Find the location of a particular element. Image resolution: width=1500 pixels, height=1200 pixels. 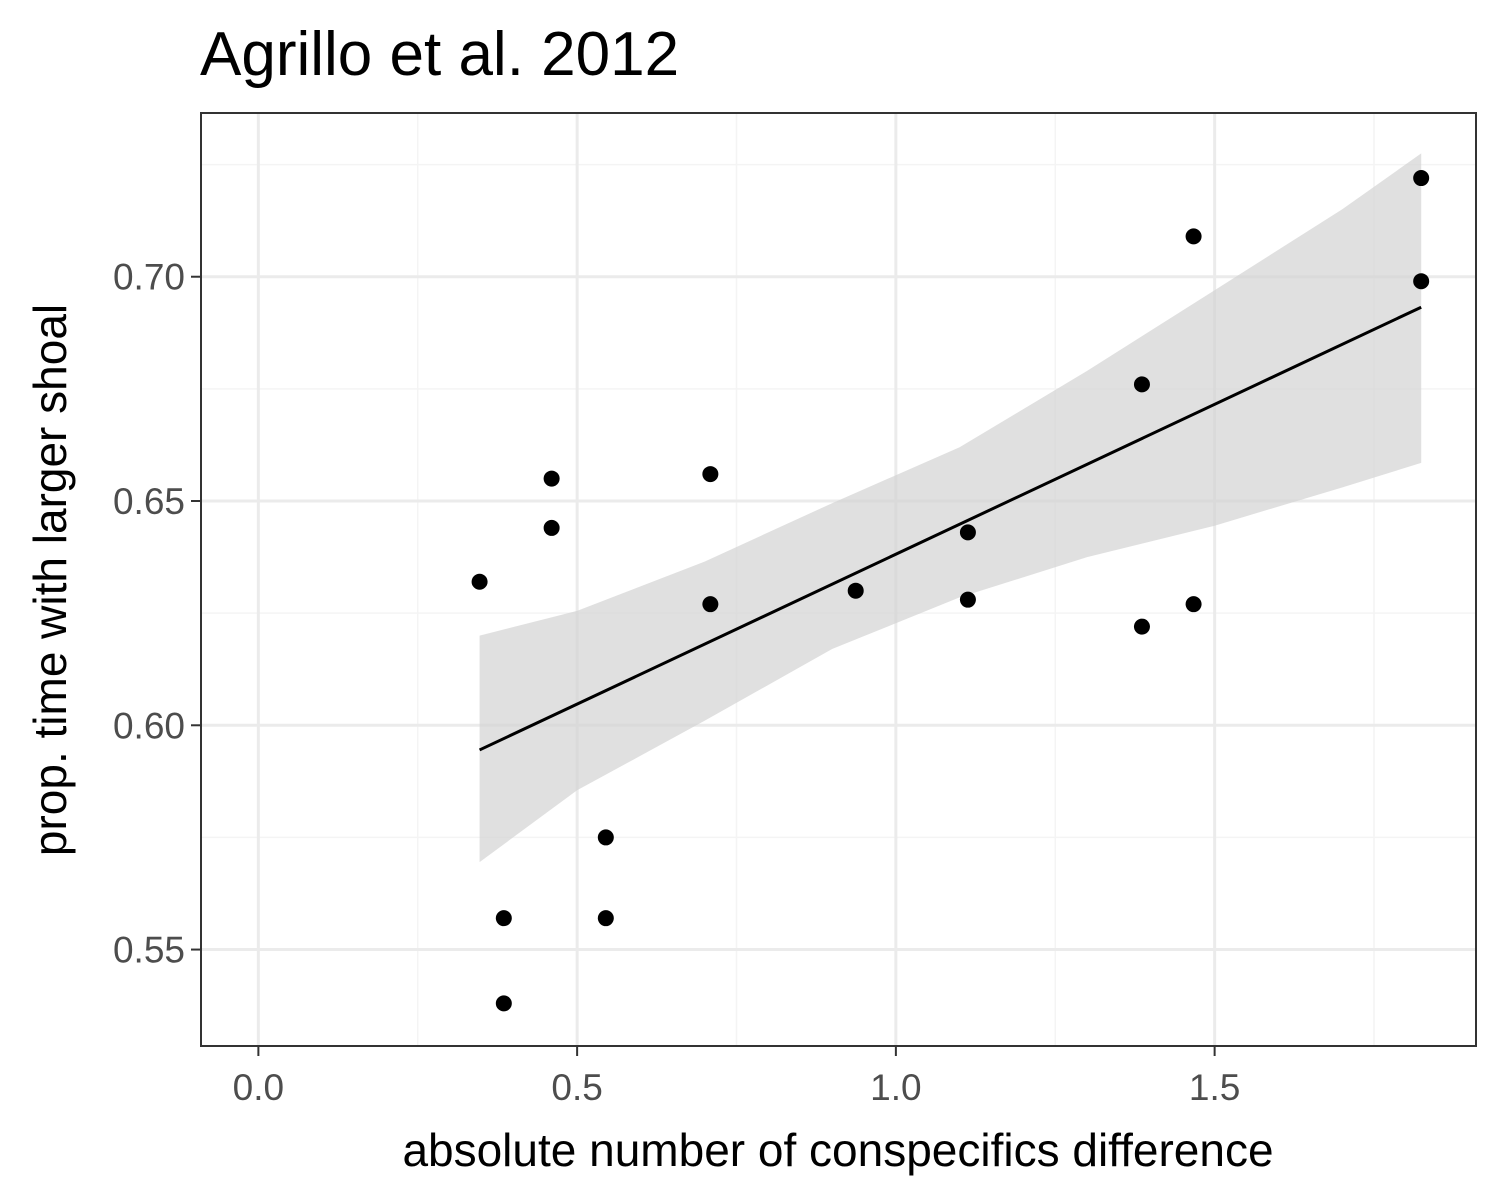

x-tick-label: 1.5 is located at coordinates (1214, 1087).